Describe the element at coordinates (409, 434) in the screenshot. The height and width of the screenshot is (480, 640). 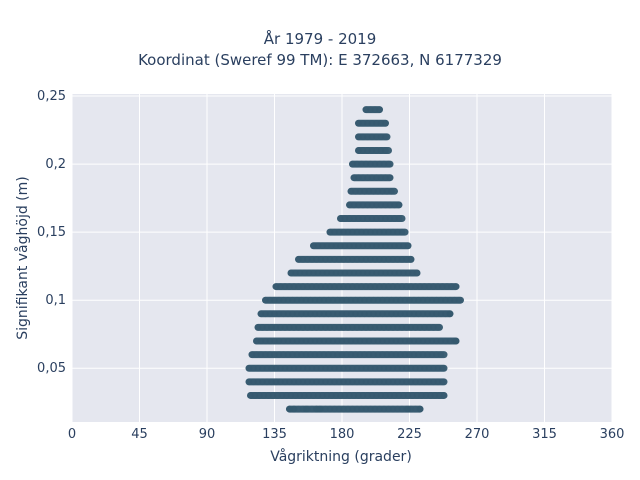
I see `x-tick-label: 225` at that location.